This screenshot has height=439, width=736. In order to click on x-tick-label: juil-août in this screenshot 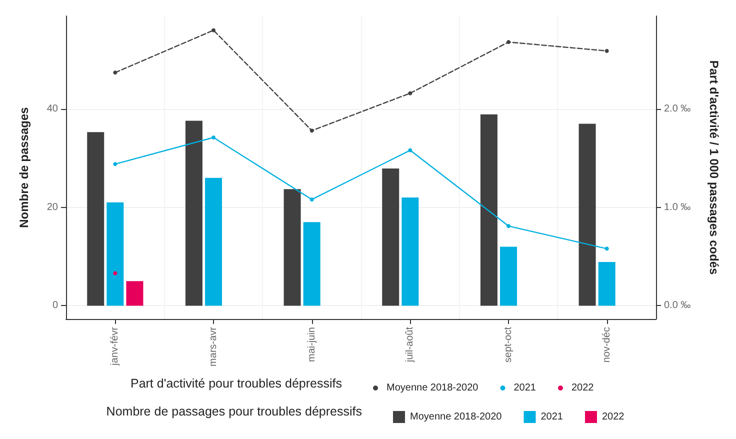, I will do `click(410, 345)`.